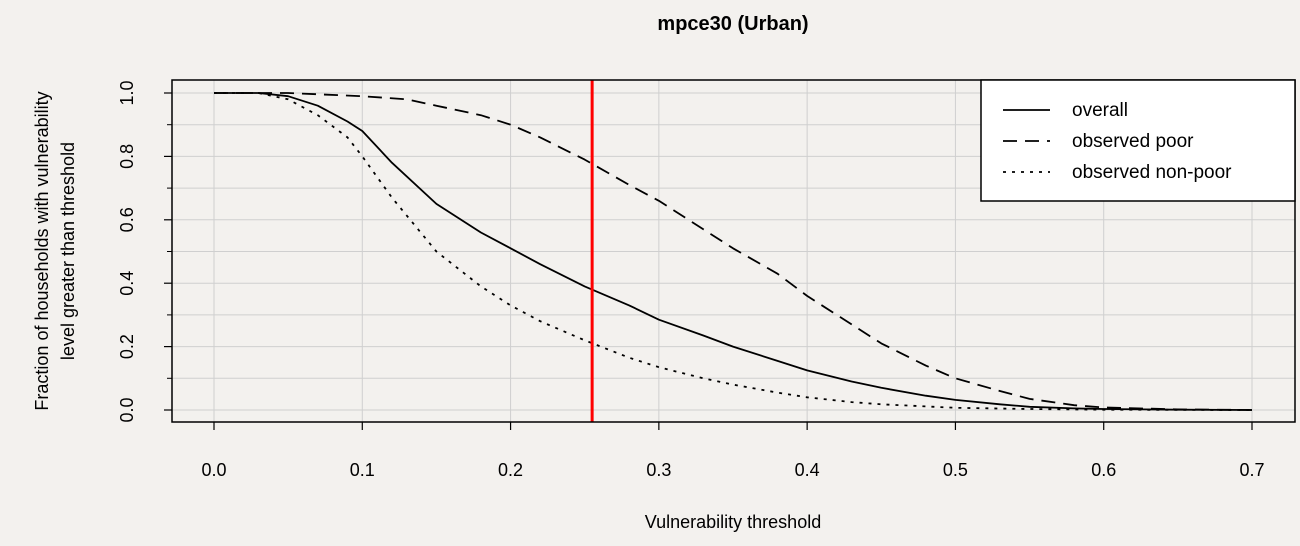 The image size is (1300, 546). I want to click on x-tick-label: 0.5, so click(955, 470).